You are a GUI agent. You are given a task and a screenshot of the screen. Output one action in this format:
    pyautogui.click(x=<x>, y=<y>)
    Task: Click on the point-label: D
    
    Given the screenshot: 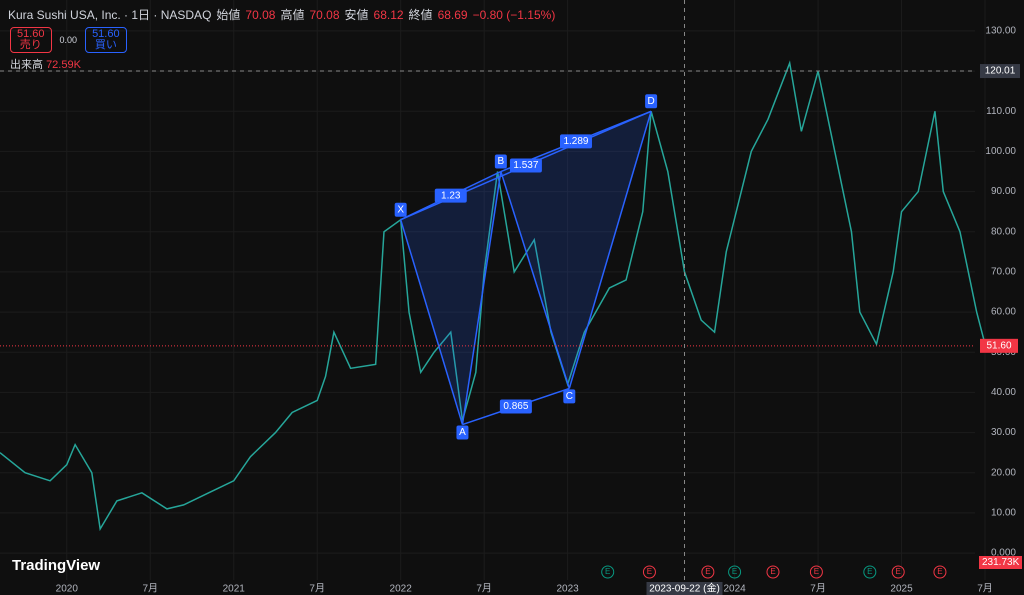 What is the action you would take?
    pyautogui.click(x=650, y=101)
    